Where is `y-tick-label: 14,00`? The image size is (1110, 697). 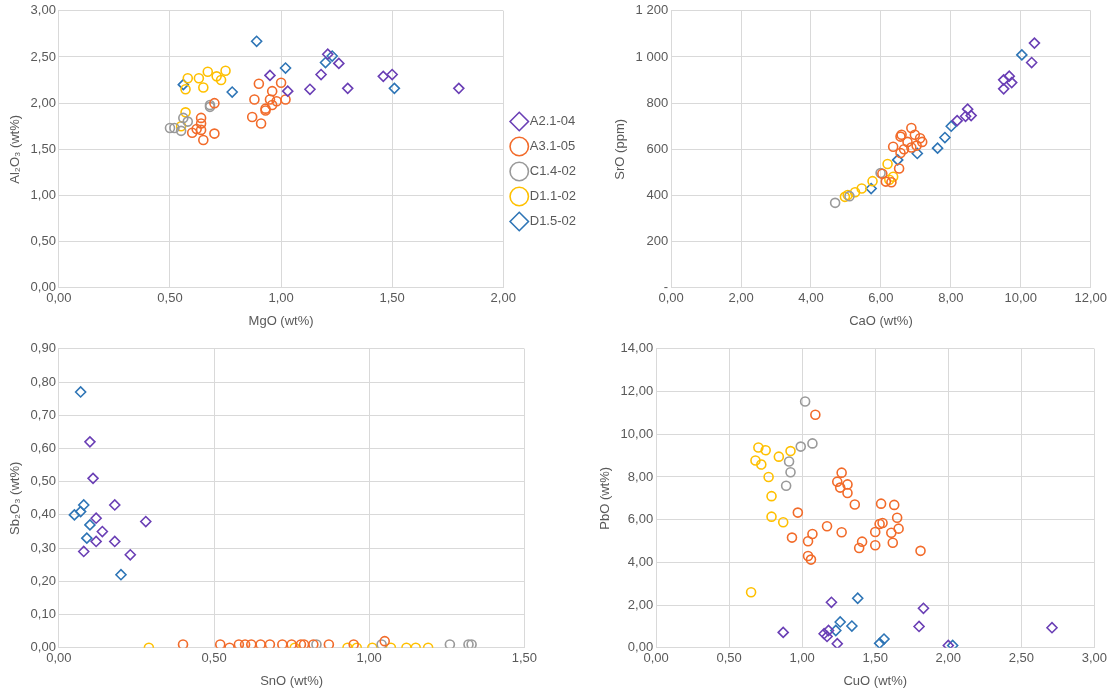 y-tick-label: 14,00 is located at coordinates (637, 348).